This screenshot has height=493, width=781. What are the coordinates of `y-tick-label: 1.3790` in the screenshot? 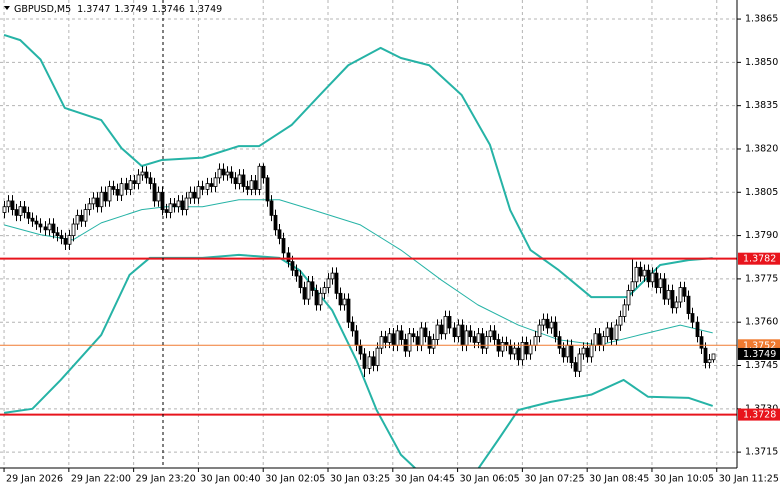 It's located at (761, 235).